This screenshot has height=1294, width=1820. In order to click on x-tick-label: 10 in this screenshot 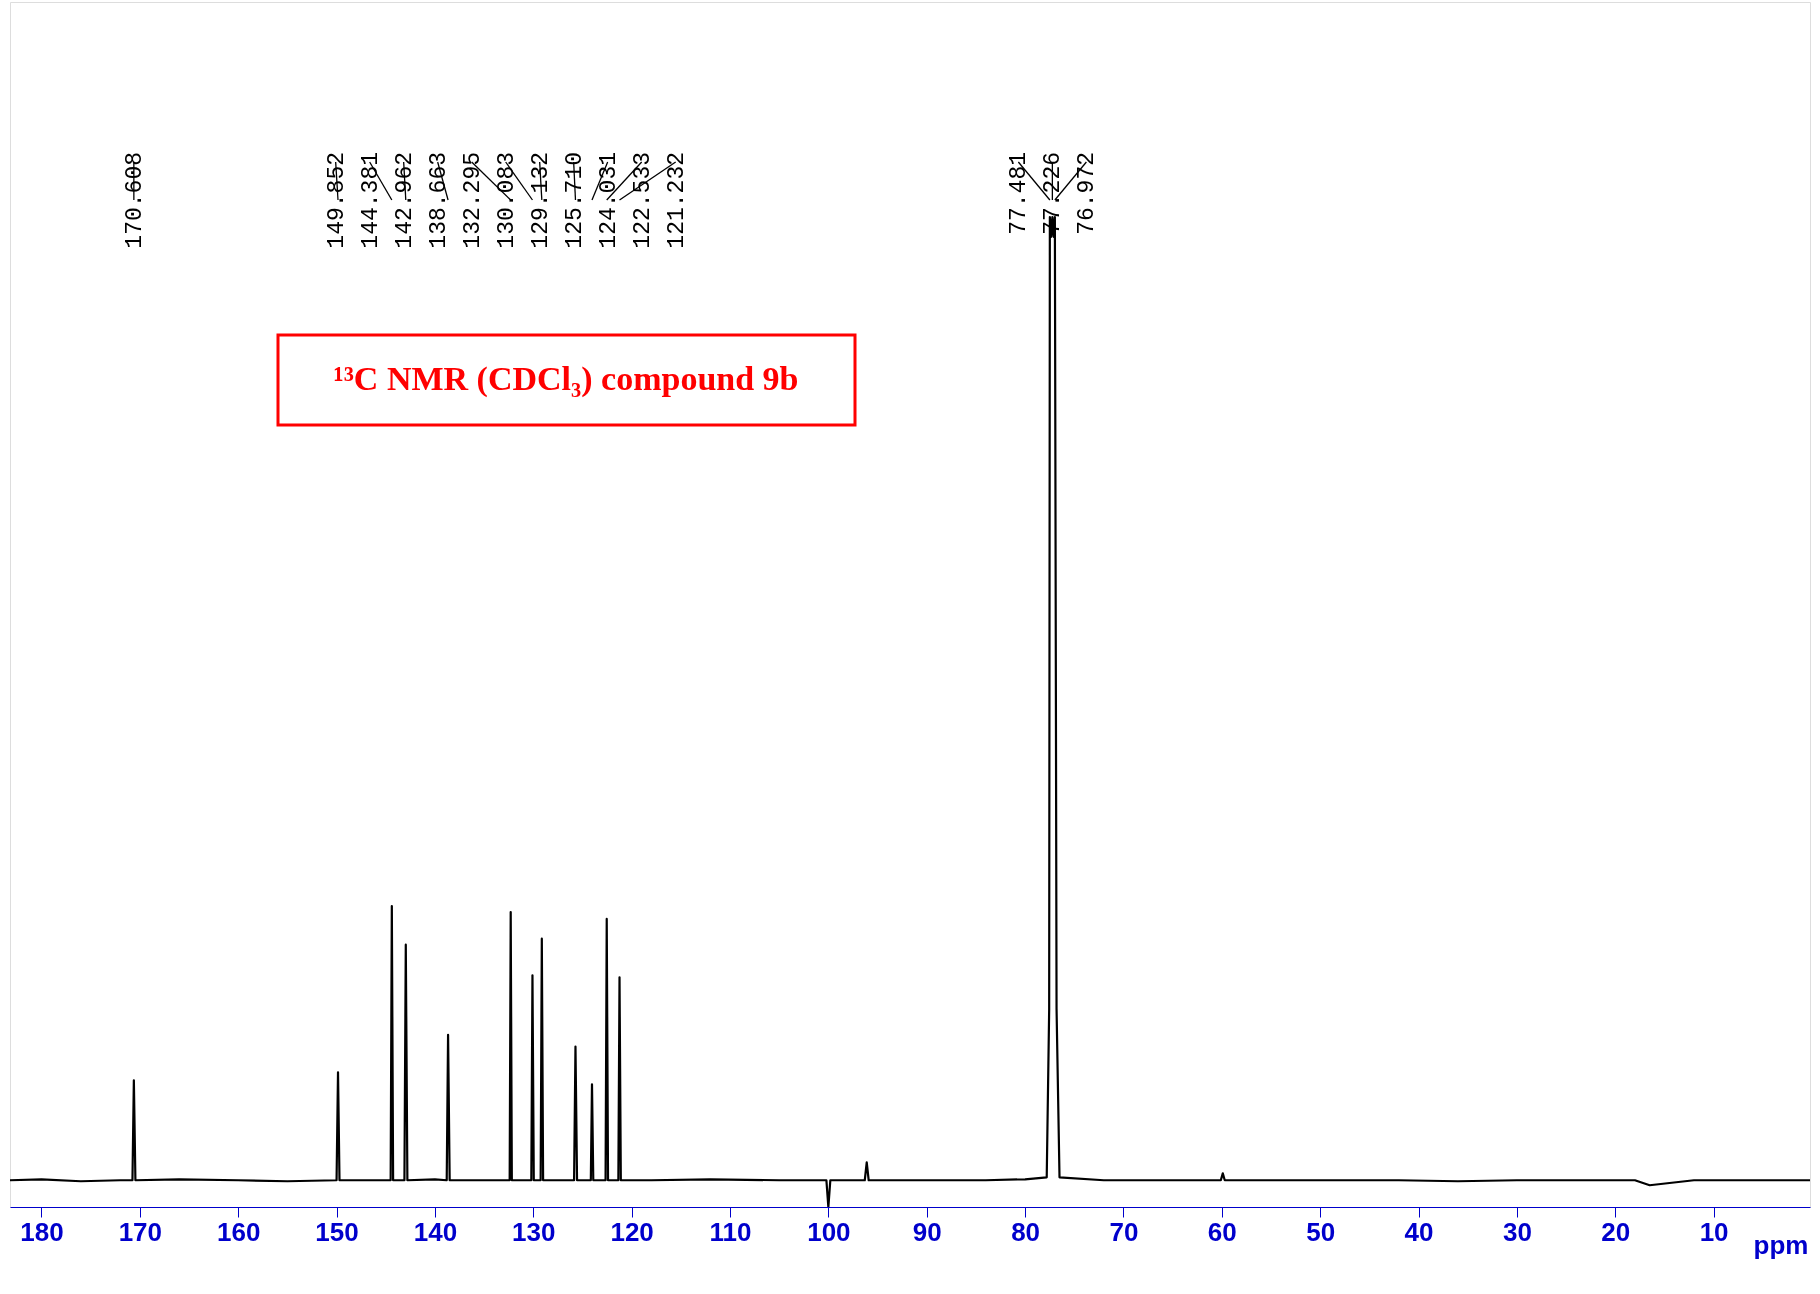, I will do `click(1714, 1231)`.